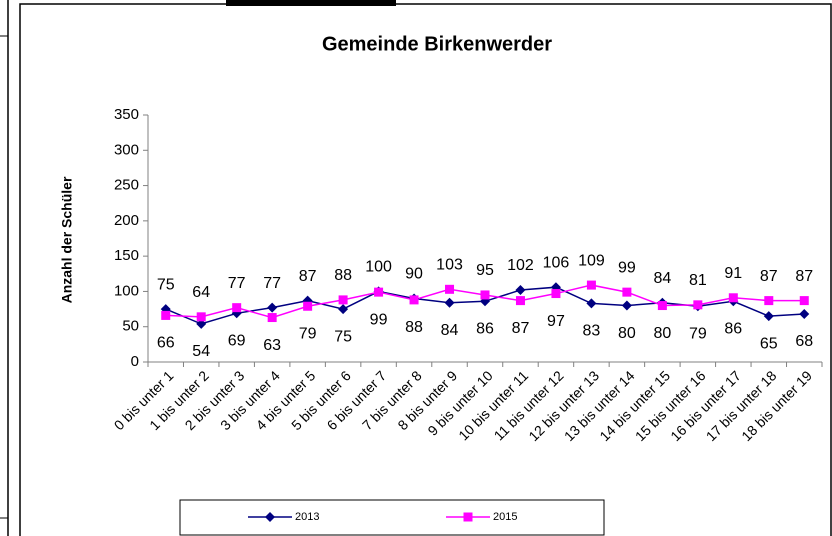 The image size is (832, 536). I want to click on y-tick-label: 150, so click(126, 255).